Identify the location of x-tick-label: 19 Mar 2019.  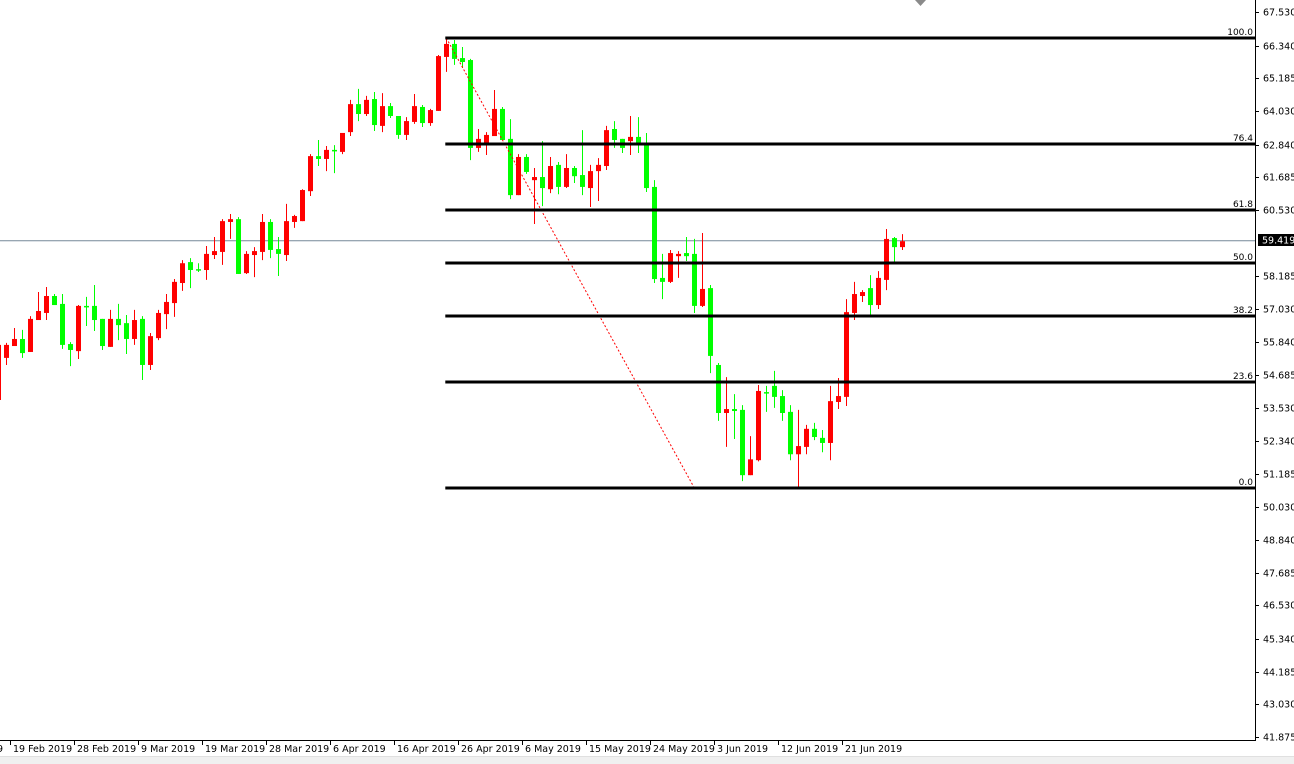
(235, 749).